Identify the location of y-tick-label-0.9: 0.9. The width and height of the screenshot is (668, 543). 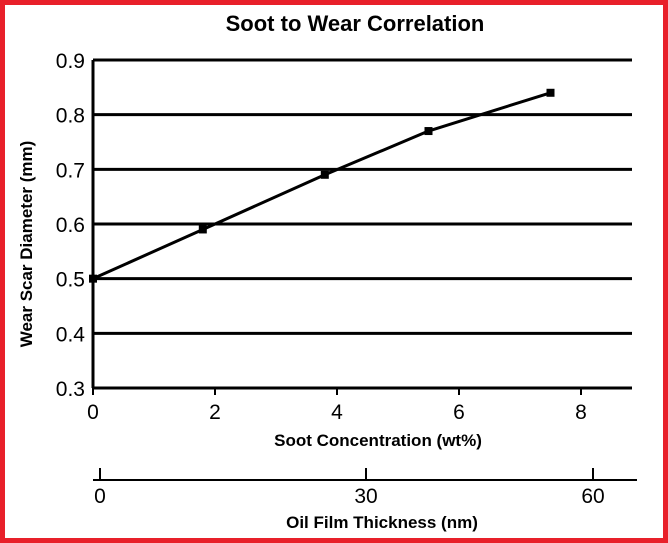
(70, 61).